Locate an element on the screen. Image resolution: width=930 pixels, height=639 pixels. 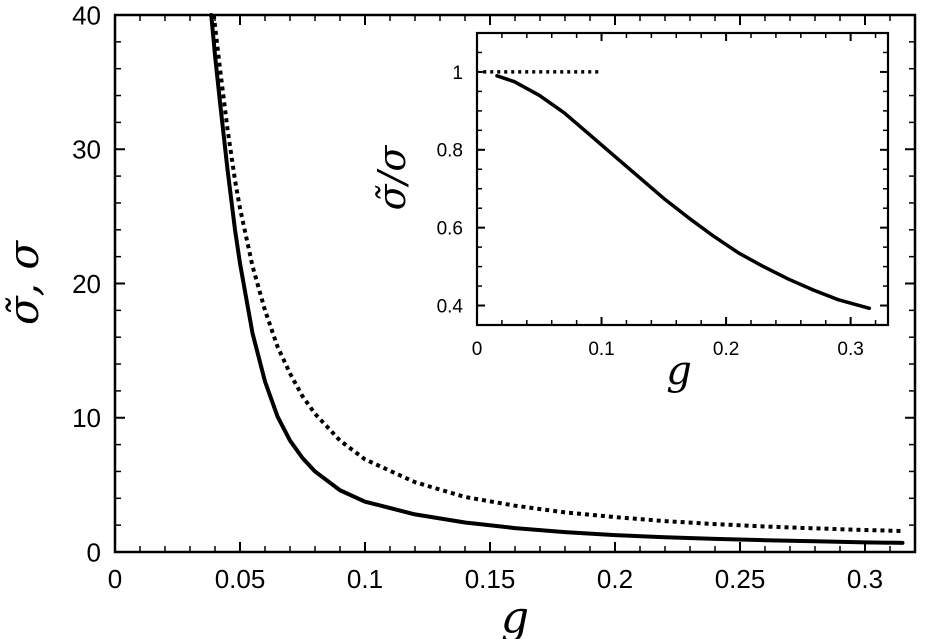
inset-x-tick-label: 0.2 is located at coordinates (726, 349).